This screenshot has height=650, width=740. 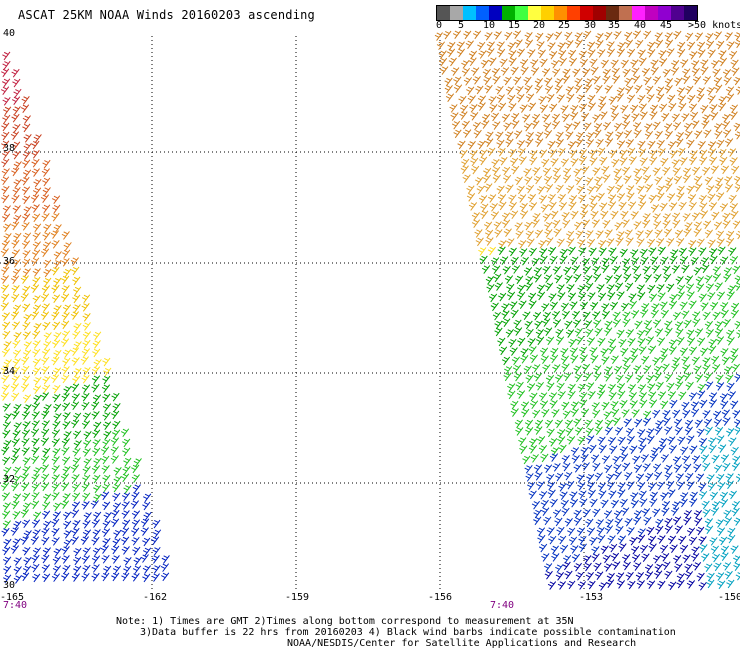 What do you see at coordinates (640, 25) in the screenshot?
I see `colorbar-label: 40` at bounding box center [640, 25].